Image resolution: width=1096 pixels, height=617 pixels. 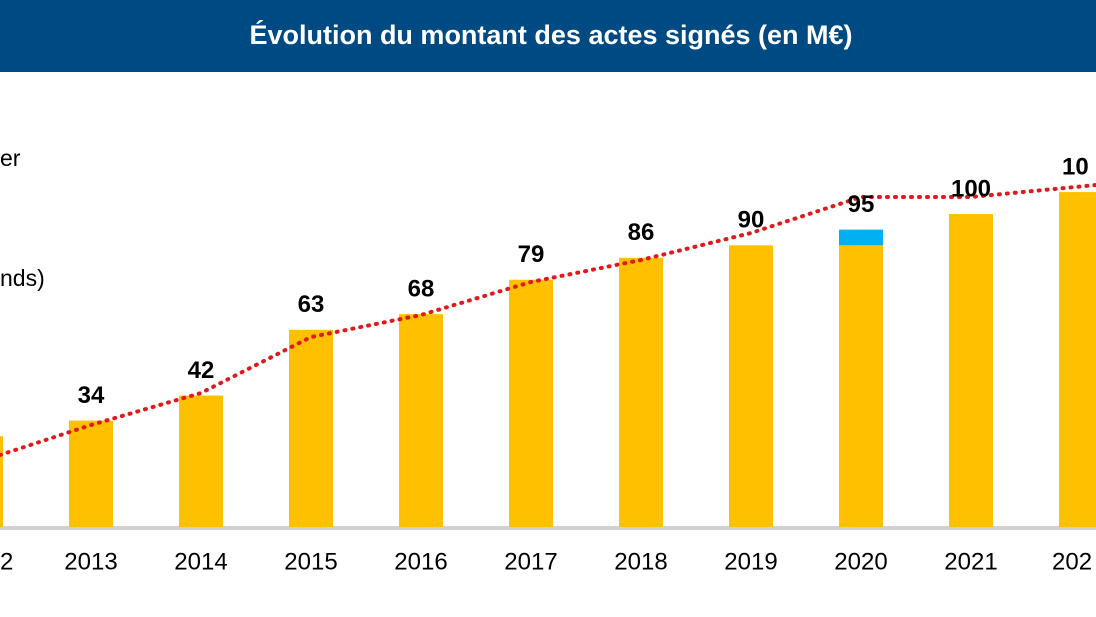 What do you see at coordinates (531, 254) in the screenshot?
I see `data-label: 79` at bounding box center [531, 254].